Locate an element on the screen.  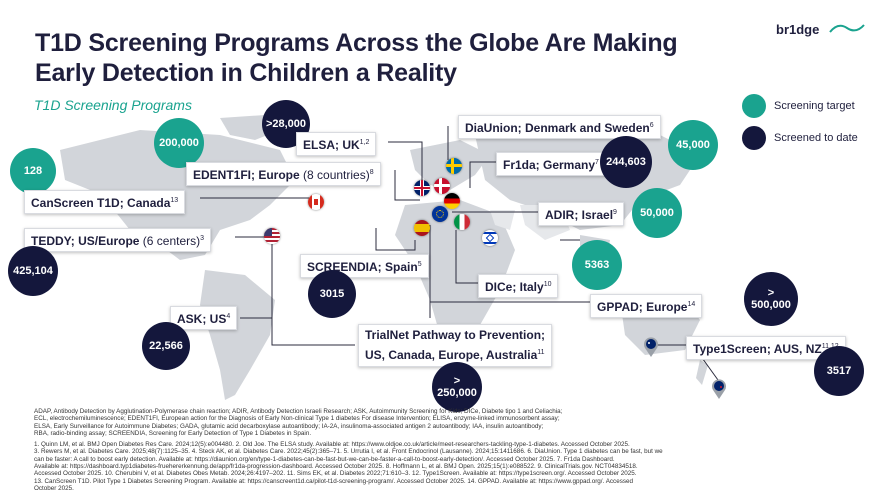
ask-value-bubble: 22,566 is located at coordinates (166, 346).